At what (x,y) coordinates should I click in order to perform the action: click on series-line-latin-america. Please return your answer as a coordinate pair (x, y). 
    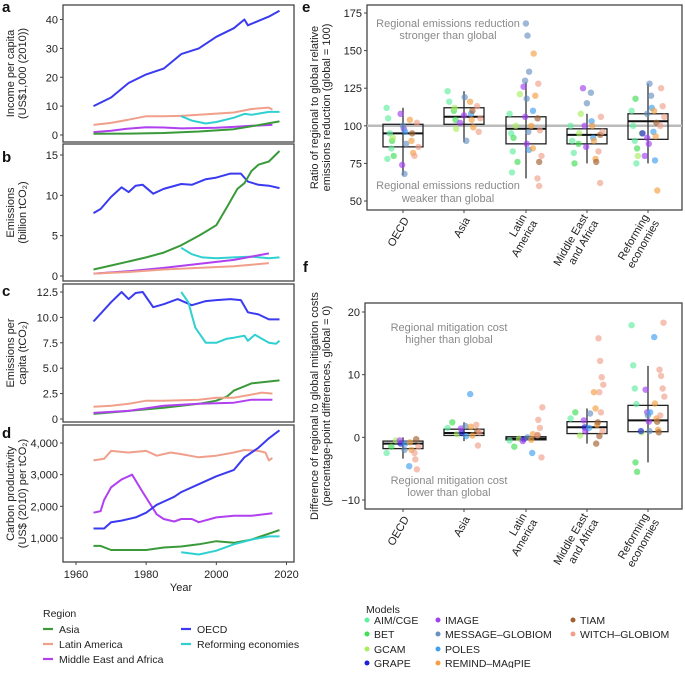
    Looking at the image, I should click on (183, 116).